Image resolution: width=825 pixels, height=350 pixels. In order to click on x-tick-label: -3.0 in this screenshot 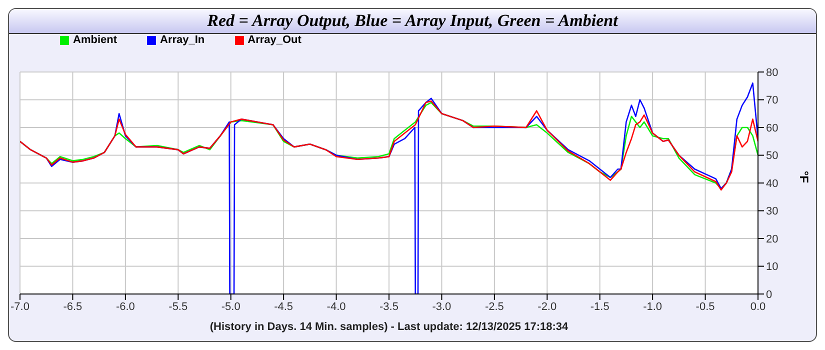, I will do `click(442, 306)`.